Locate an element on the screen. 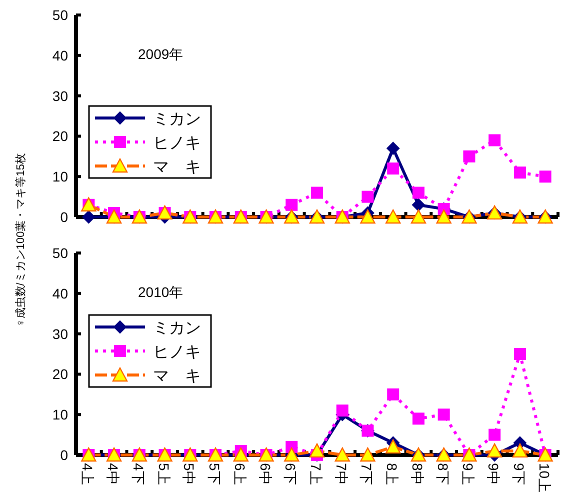  xtick: 7下 is located at coordinates (366, 474).